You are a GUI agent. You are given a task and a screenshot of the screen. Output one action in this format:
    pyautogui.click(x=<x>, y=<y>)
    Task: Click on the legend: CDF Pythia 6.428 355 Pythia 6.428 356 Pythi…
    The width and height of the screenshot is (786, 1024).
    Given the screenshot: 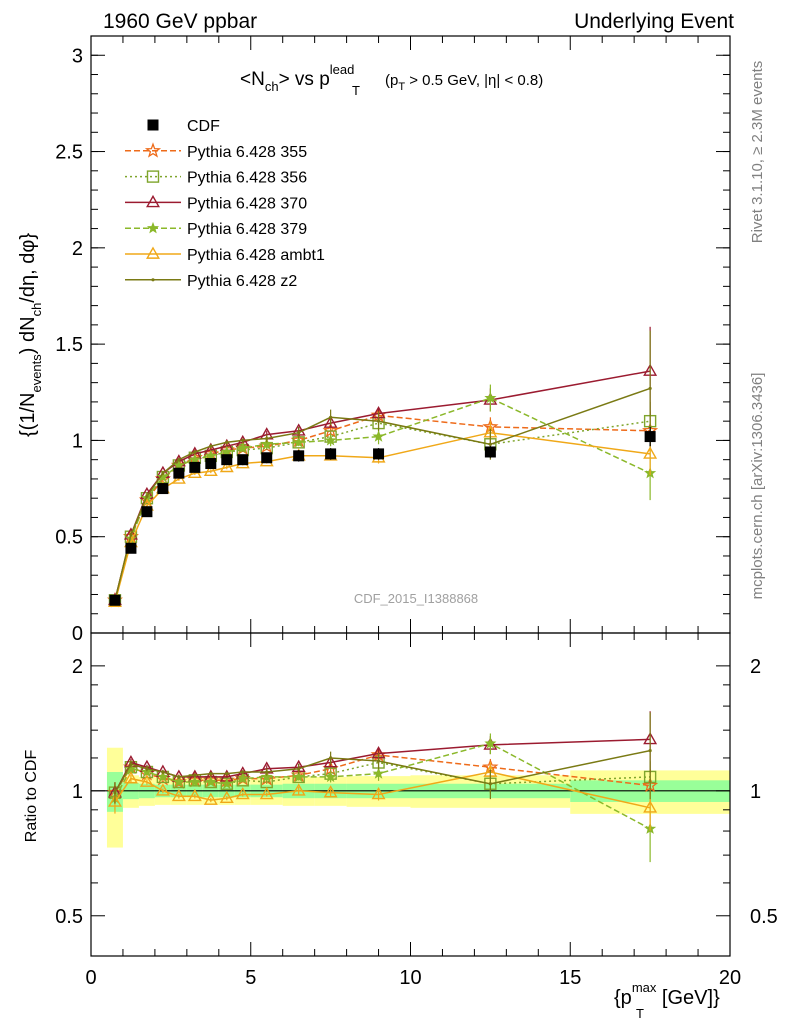 What is the action you would take?
    pyautogui.click(x=225, y=204)
    